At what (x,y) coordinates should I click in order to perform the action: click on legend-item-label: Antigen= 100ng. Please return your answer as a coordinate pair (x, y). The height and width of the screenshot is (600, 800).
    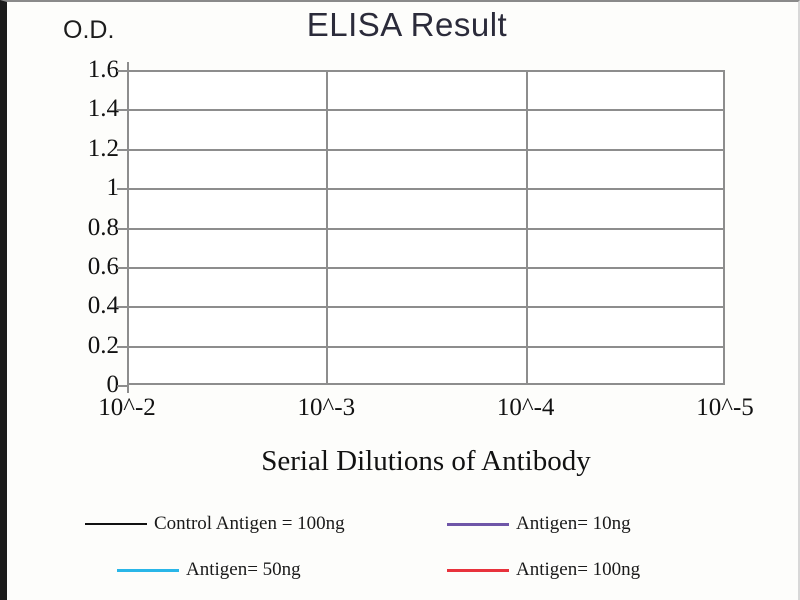
    Looking at the image, I should click on (578, 569).